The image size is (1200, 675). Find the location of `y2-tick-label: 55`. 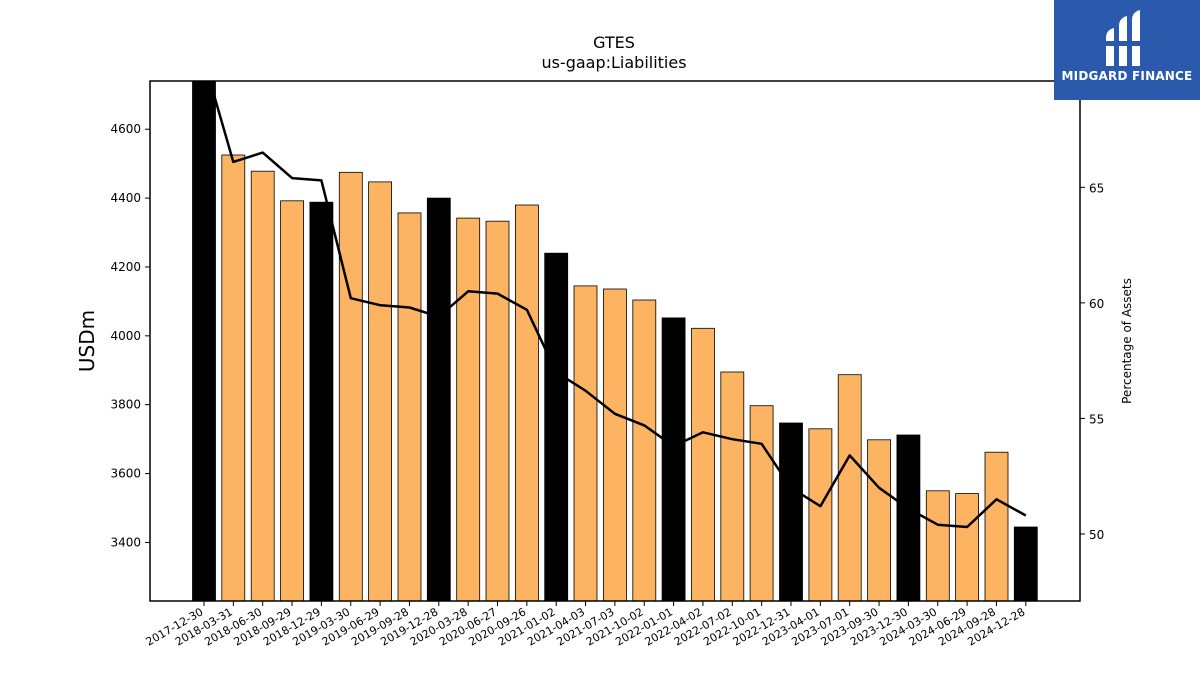

y2-tick-label: 55 is located at coordinates (1096, 419).